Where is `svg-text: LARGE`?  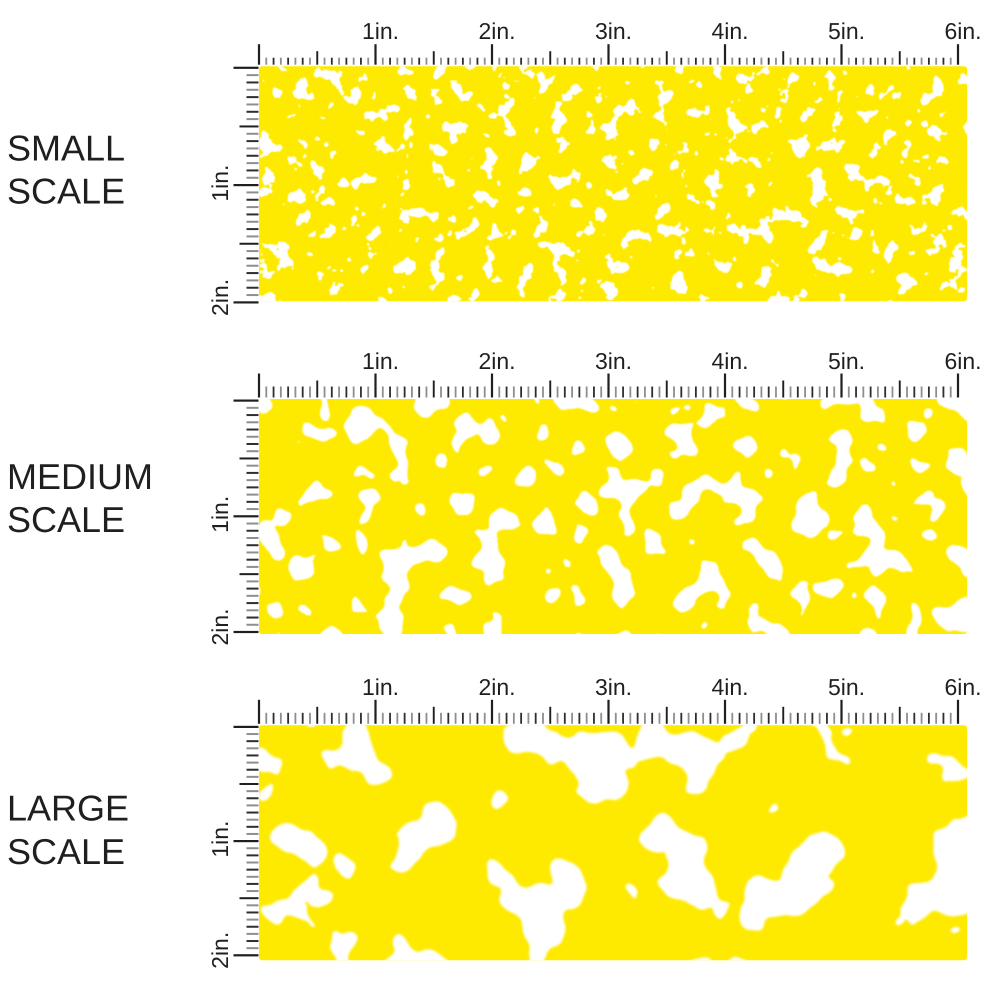
svg-text: LARGE is located at coordinates (68, 808).